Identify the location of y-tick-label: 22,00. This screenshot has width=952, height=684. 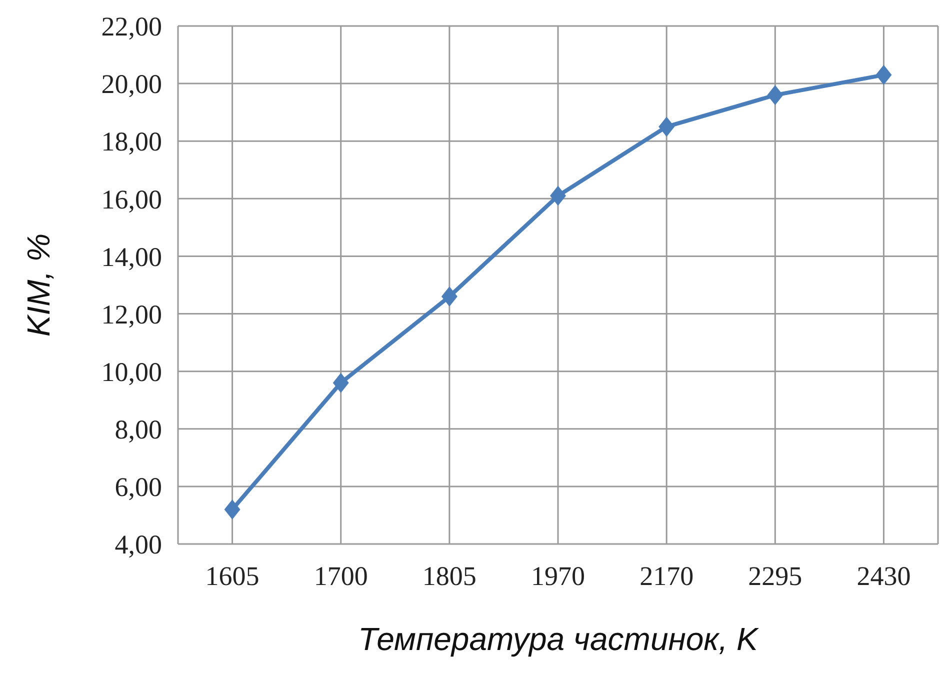
(131, 27).